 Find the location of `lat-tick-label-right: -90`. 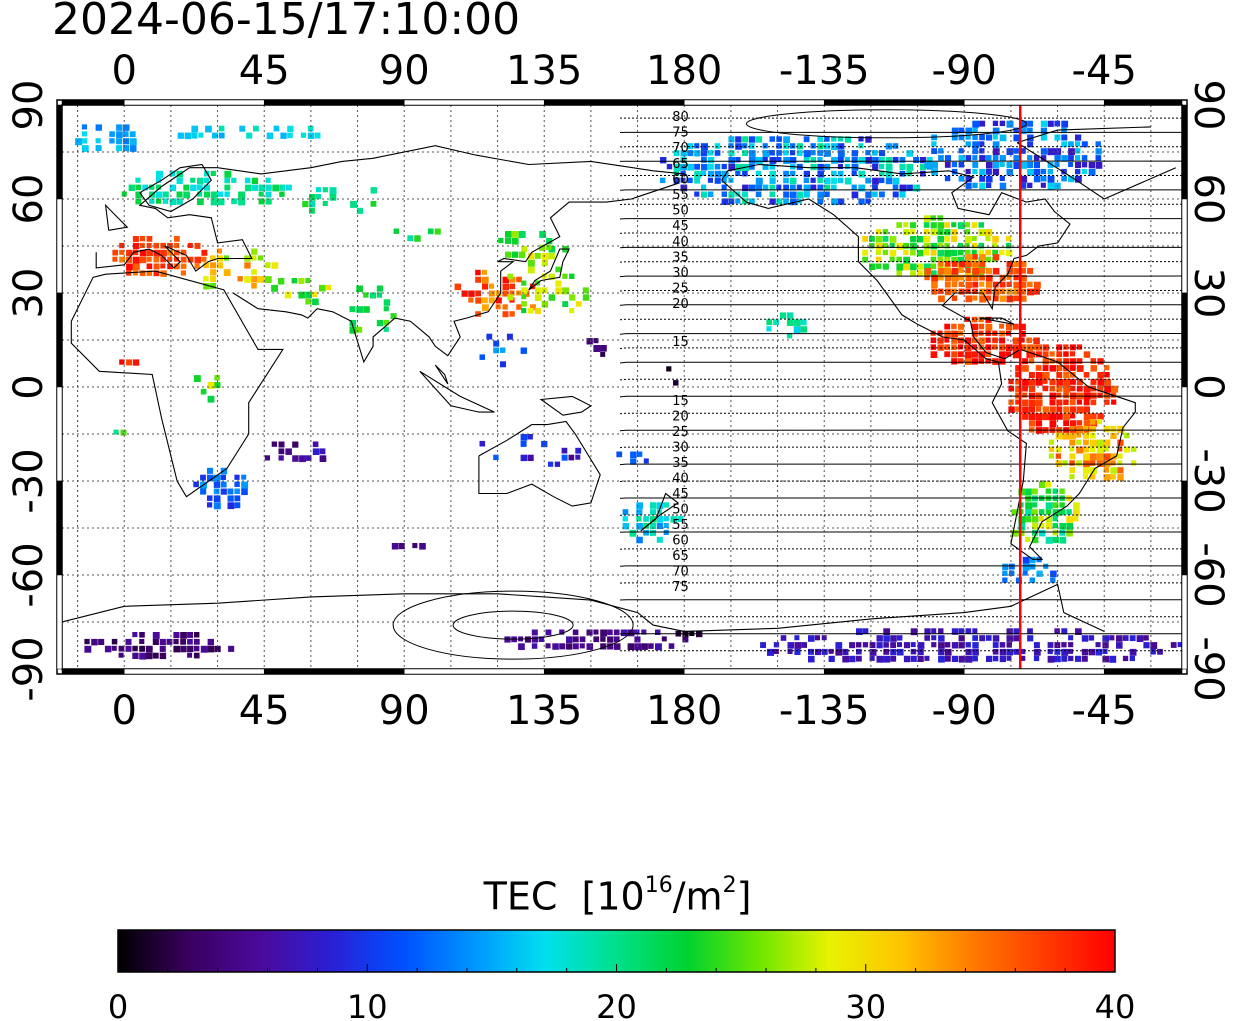

lat-tick-label-right: -90 is located at coordinates (1208, 668).